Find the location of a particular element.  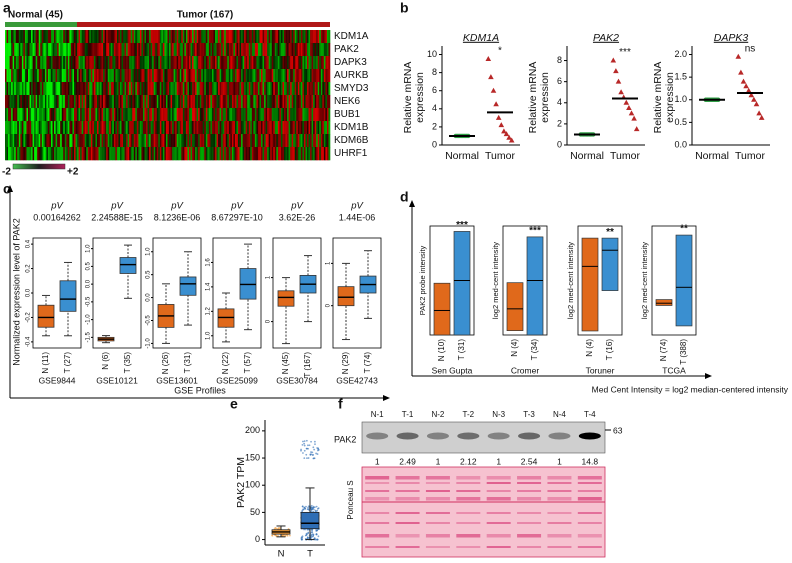

y-tick-label: 4 is located at coordinates (559, 102).